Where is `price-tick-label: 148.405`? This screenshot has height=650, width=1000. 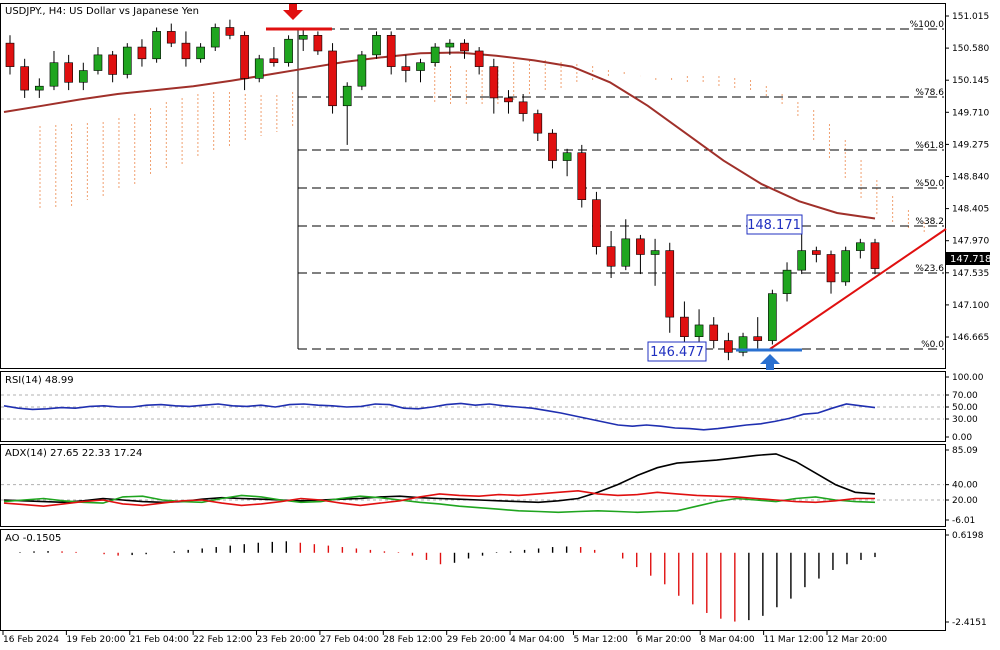 price-tick-label: 148.405 is located at coordinates (970, 210).